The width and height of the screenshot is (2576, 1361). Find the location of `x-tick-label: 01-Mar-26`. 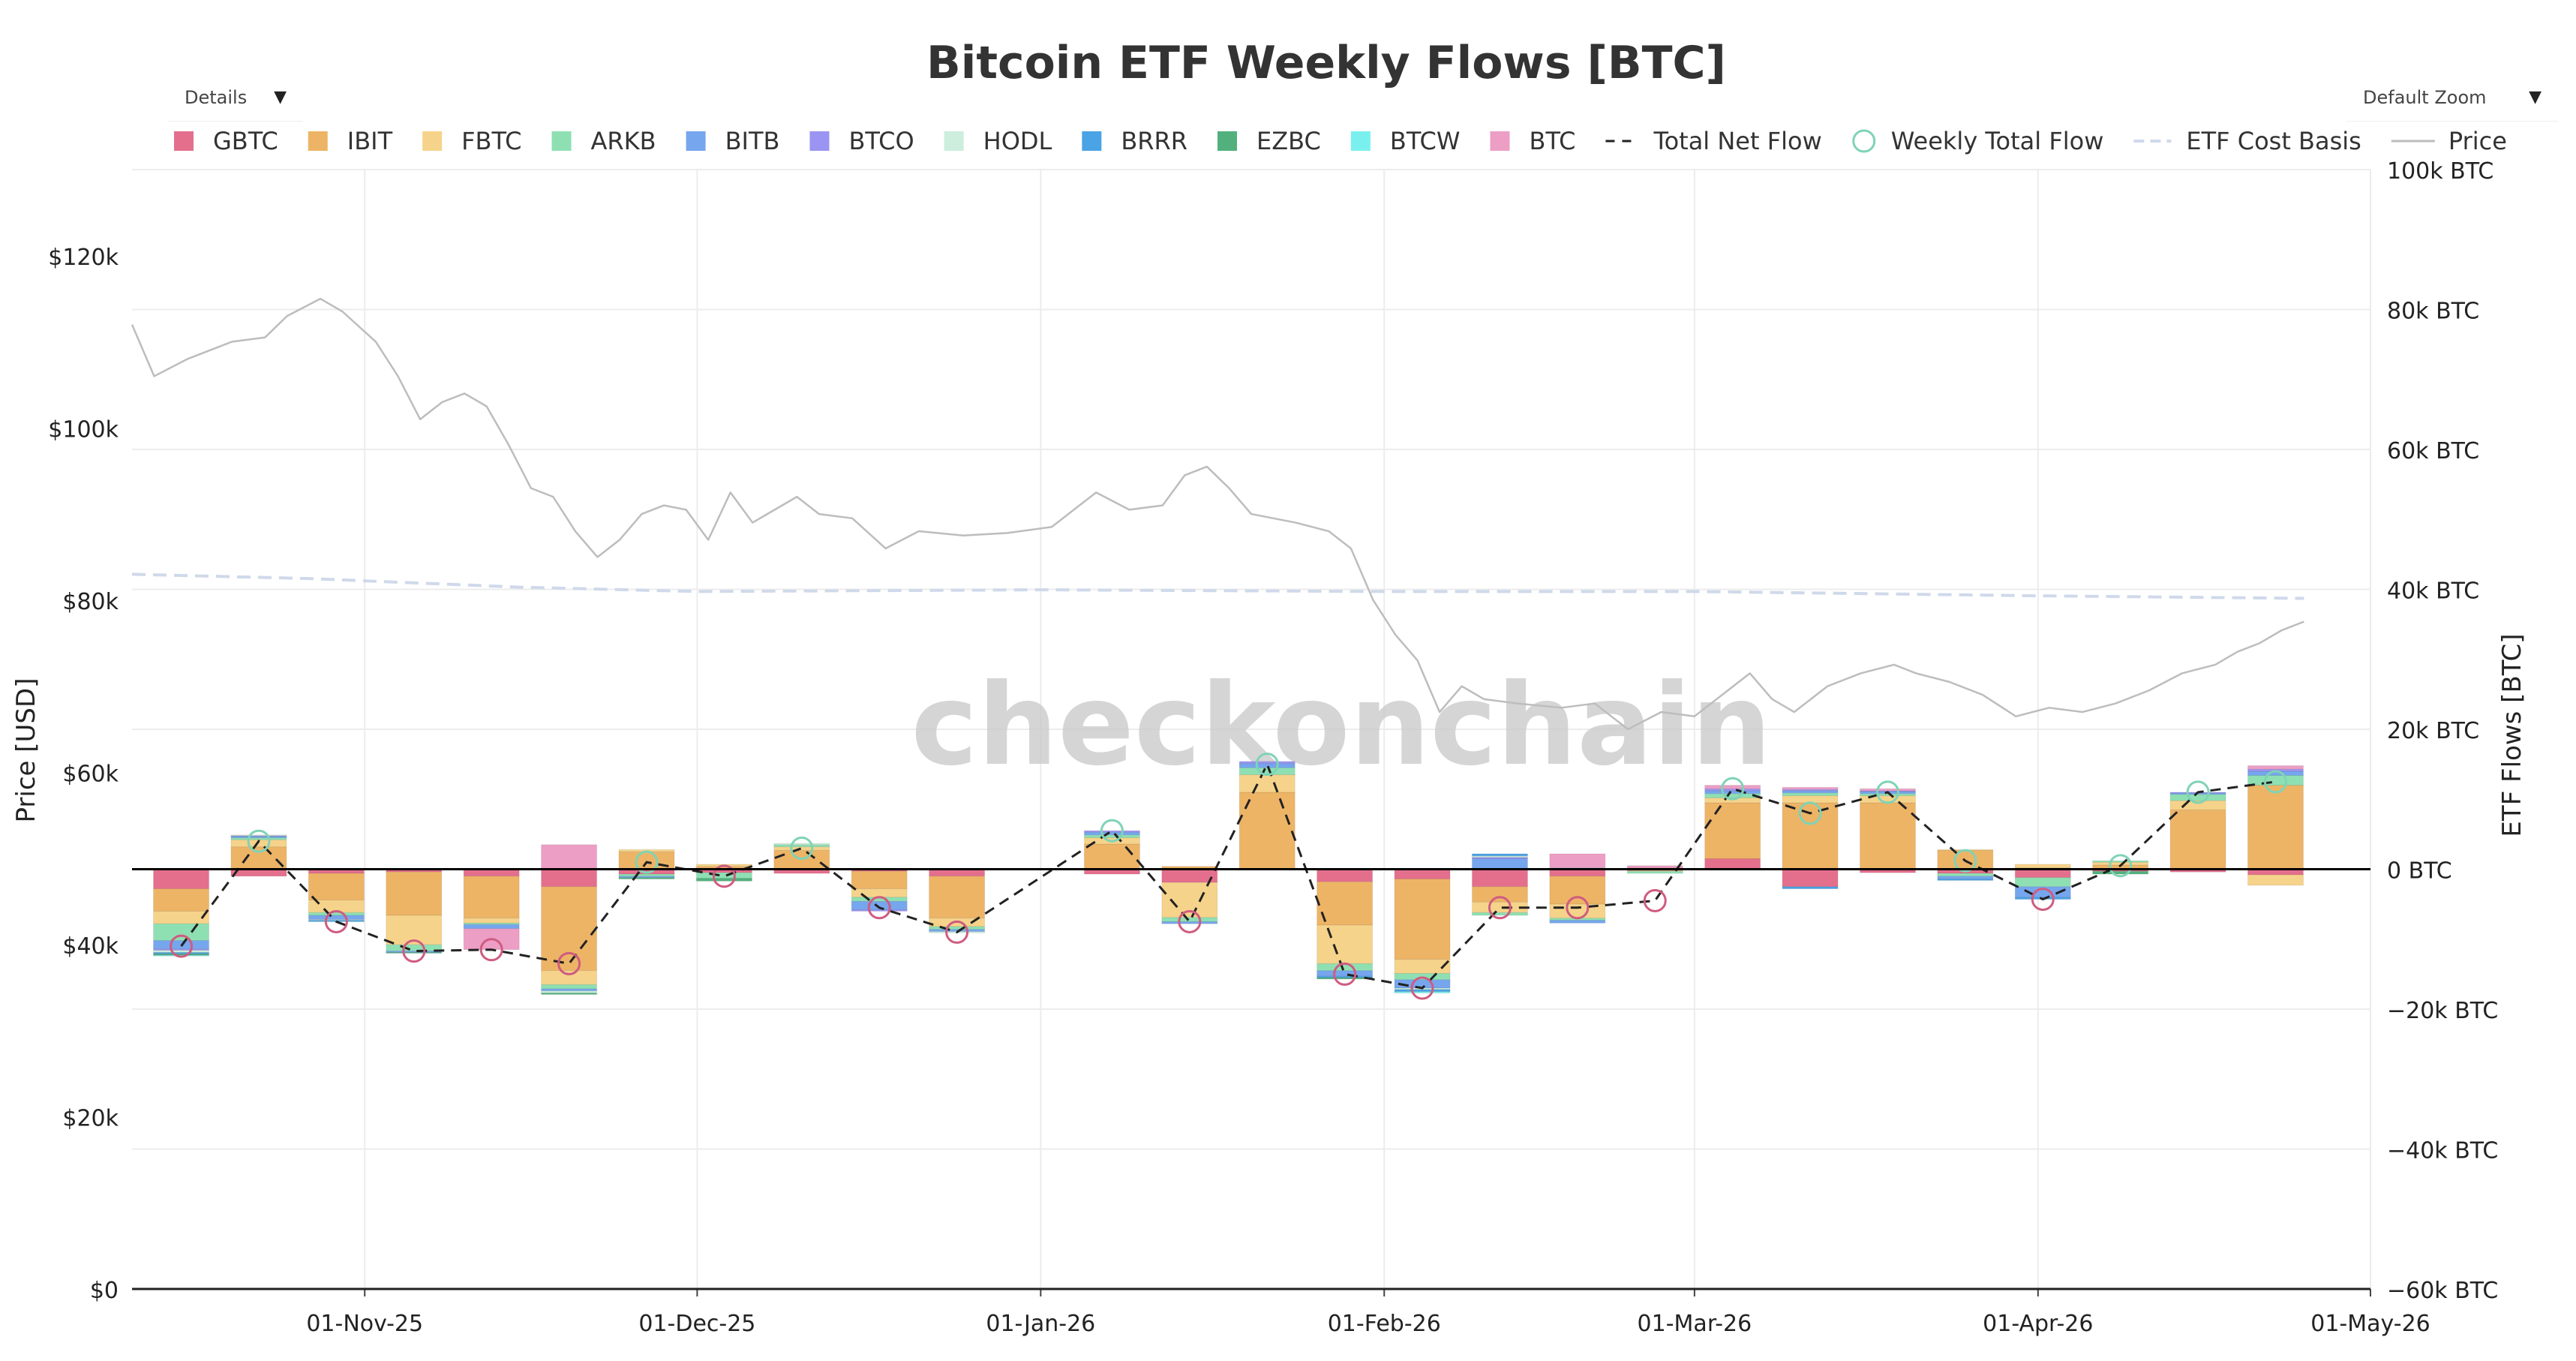

x-tick-label: 01-Mar-26 is located at coordinates (1695, 1324).